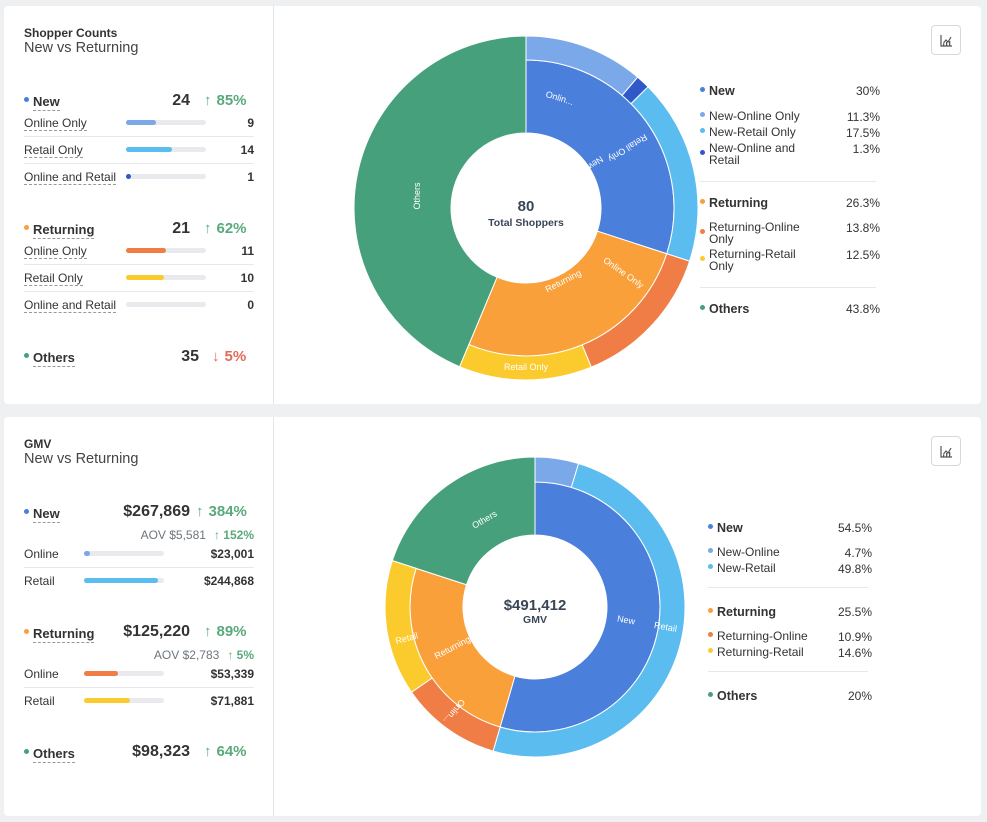 This screenshot has height=822, width=987. What do you see at coordinates (232, 554) in the screenshot?
I see `sub-value: $23,001` at bounding box center [232, 554].